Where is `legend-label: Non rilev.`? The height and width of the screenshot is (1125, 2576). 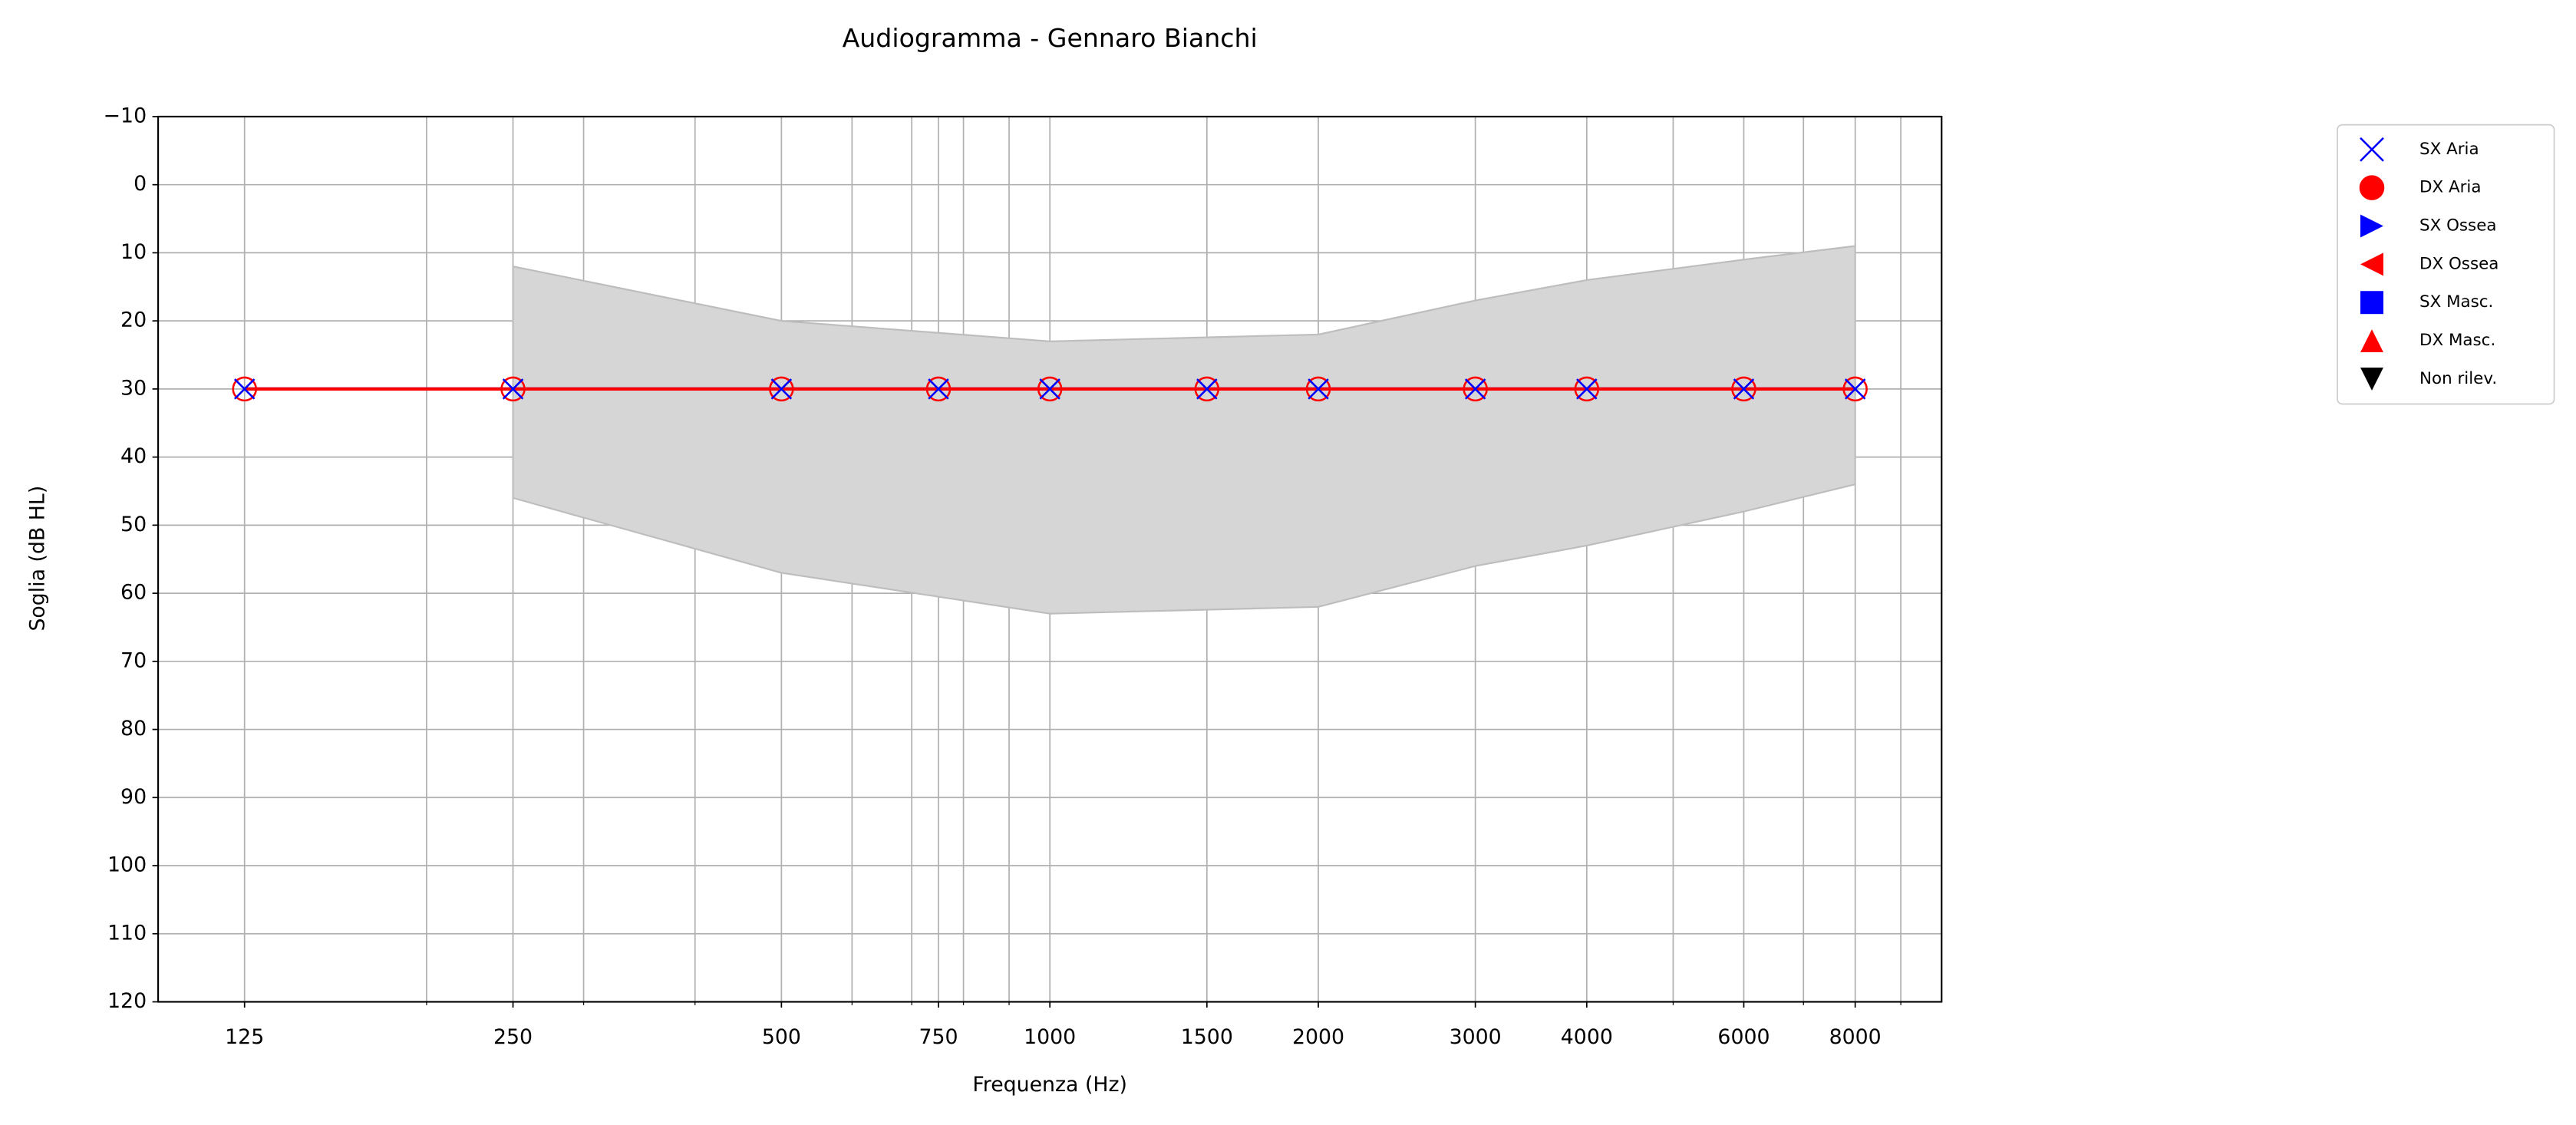
legend-label: Non rilev. is located at coordinates (2458, 378).